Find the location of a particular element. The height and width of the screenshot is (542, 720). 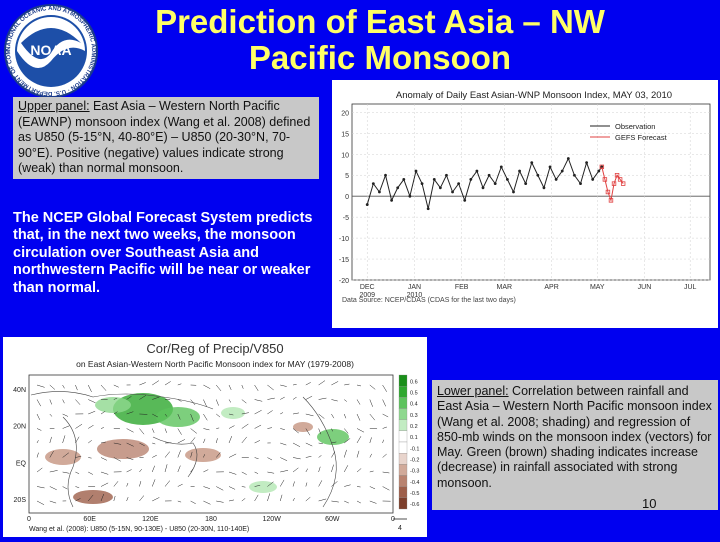

x-tick-label: DEC is located at coordinates (367, 287).